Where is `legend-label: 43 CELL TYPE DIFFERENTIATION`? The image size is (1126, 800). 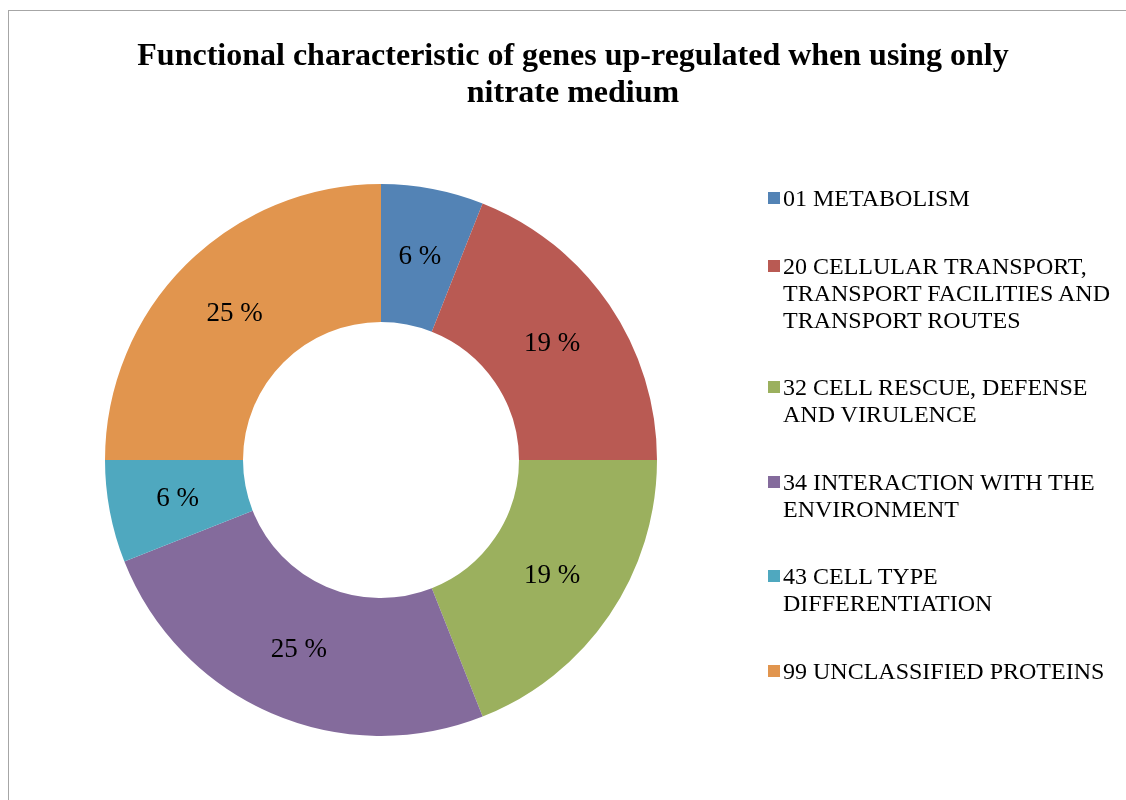 legend-label: 43 CELL TYPE DIFFERENTIATION is located at coordinates (888, 590).